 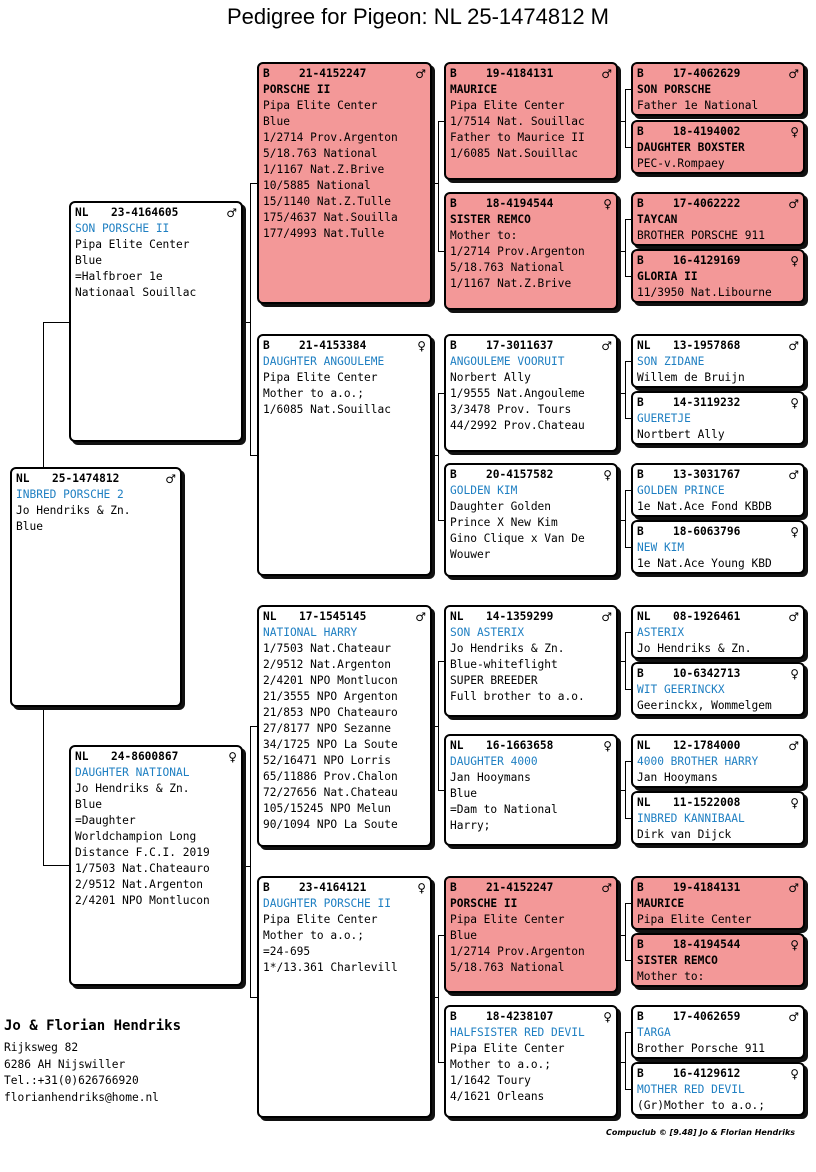 What do you see at coordinates (507, 648) in the screenshot?
I see `info-line: Jo Hendriks & Zn.` at bounding box center [507, 648].